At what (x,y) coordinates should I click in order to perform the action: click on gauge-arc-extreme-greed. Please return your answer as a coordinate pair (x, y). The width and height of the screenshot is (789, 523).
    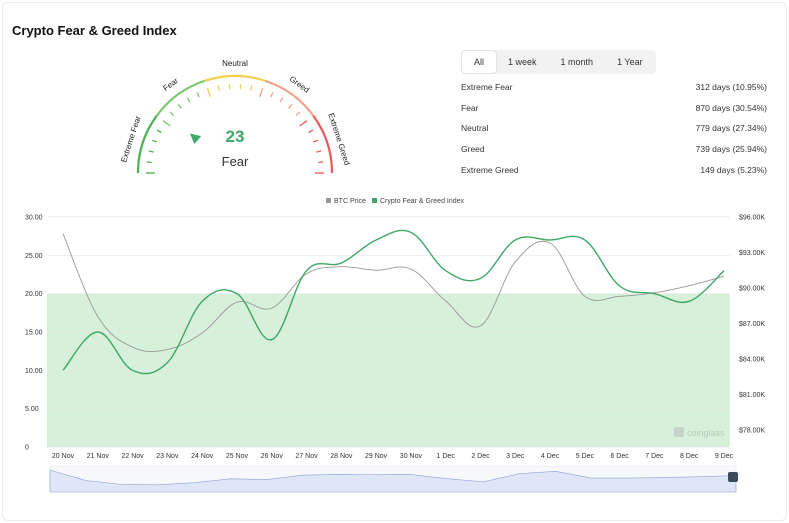
    Looking at the image, I should click on (323, 144).